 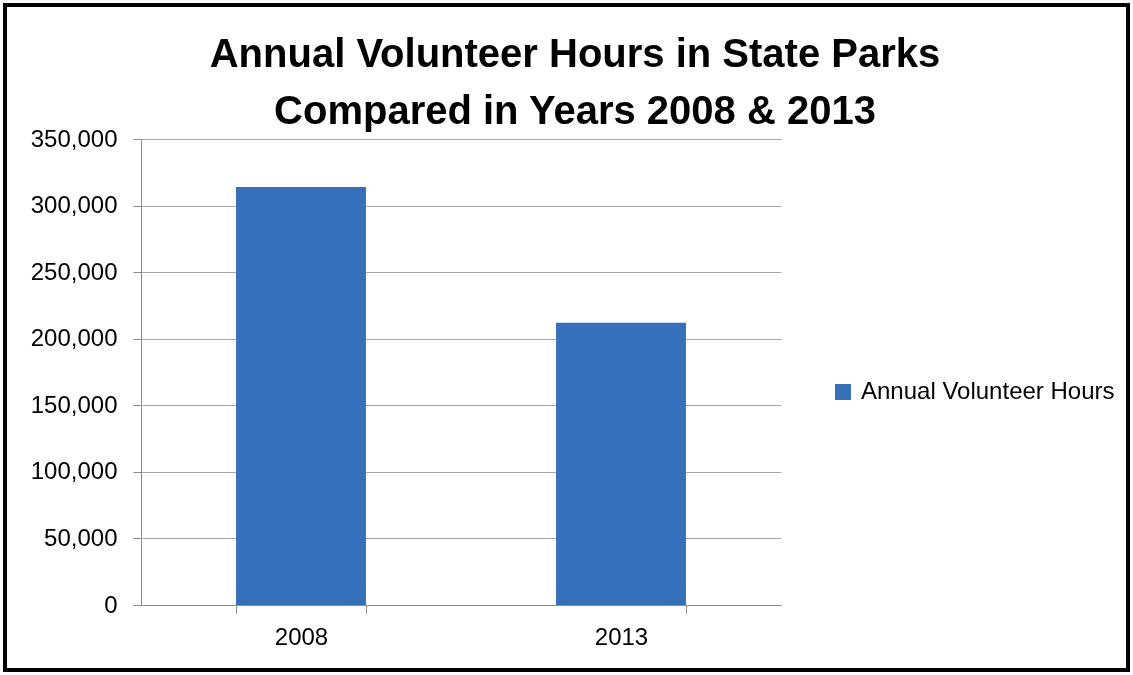 What do you see at coordinates (988, 390) in the screenshot?
I see `legend-label: Annual Volunteer Hours` at bounding box center [988, 390].